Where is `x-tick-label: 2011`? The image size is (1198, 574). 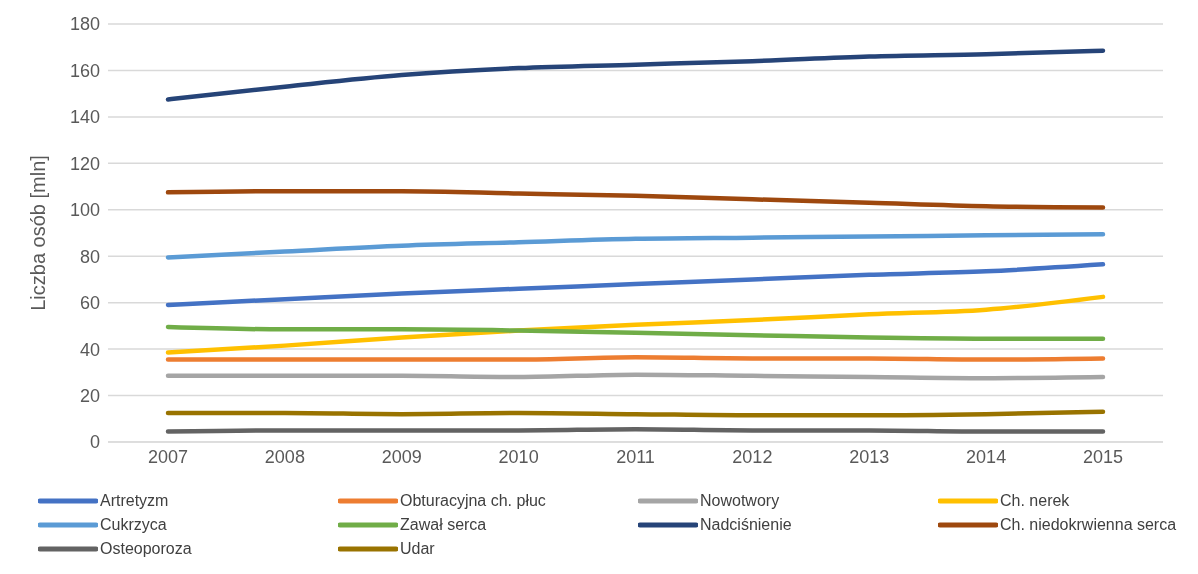
x-tick-label: 2011 is located at coordinates (635, 456).